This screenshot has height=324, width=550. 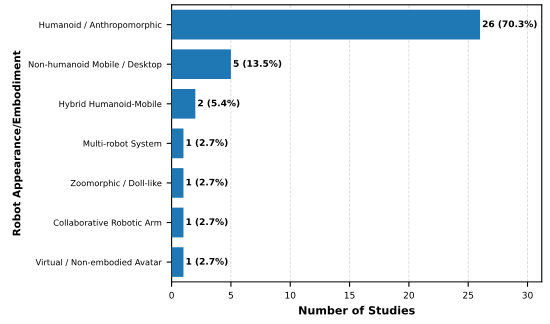 I want to click on x-tick-label: 25, so click(x=468, y=295).